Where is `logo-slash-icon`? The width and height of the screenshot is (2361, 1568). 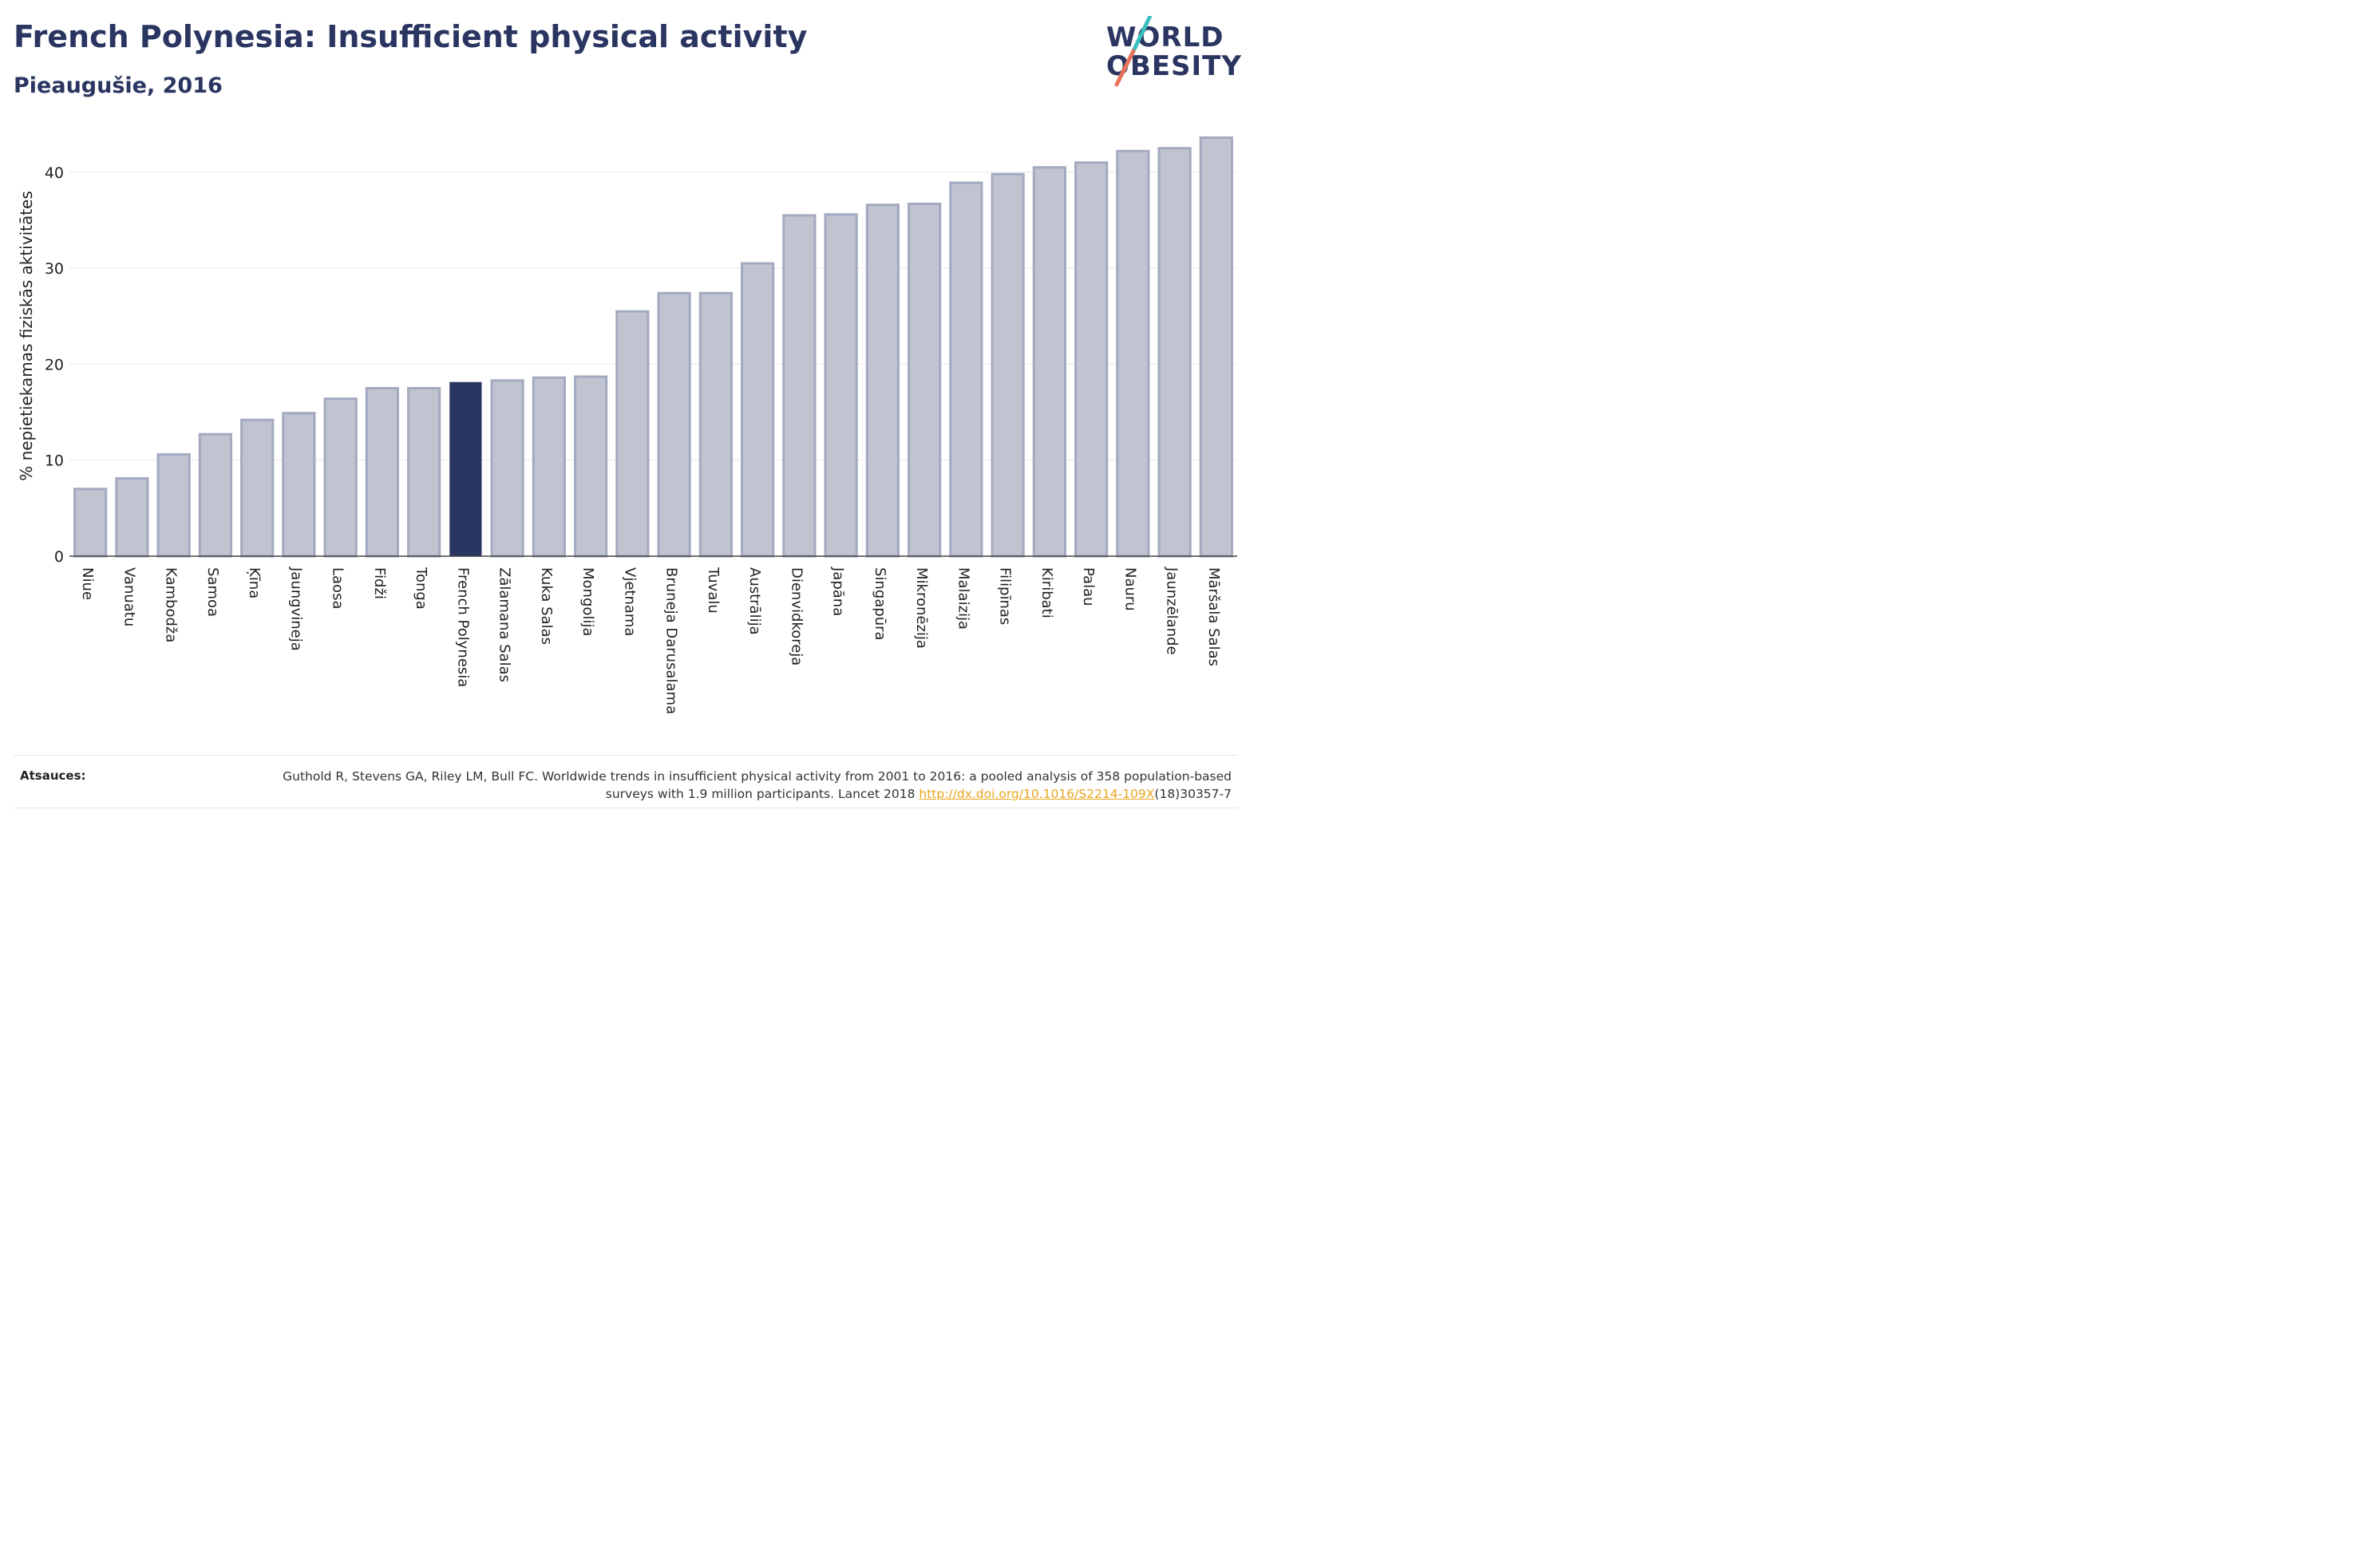
logo-slash-icon is located at coordinates (1133, 51).